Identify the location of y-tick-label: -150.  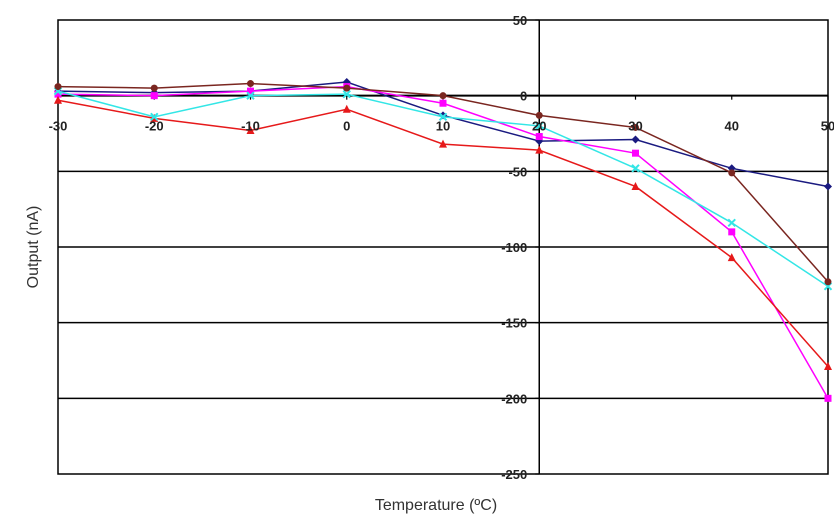
(514, 323).